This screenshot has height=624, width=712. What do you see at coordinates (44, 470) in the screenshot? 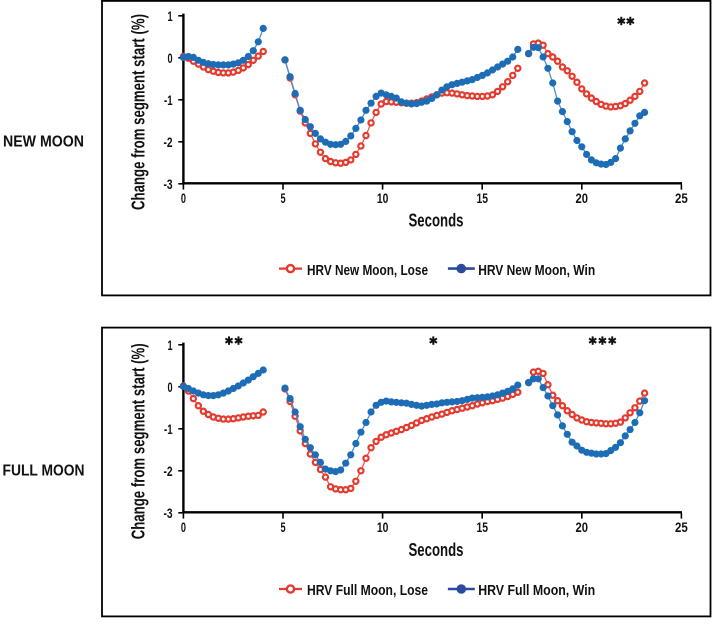
I see `svg-text: FULL MOON` at bounding box center [44, 470].